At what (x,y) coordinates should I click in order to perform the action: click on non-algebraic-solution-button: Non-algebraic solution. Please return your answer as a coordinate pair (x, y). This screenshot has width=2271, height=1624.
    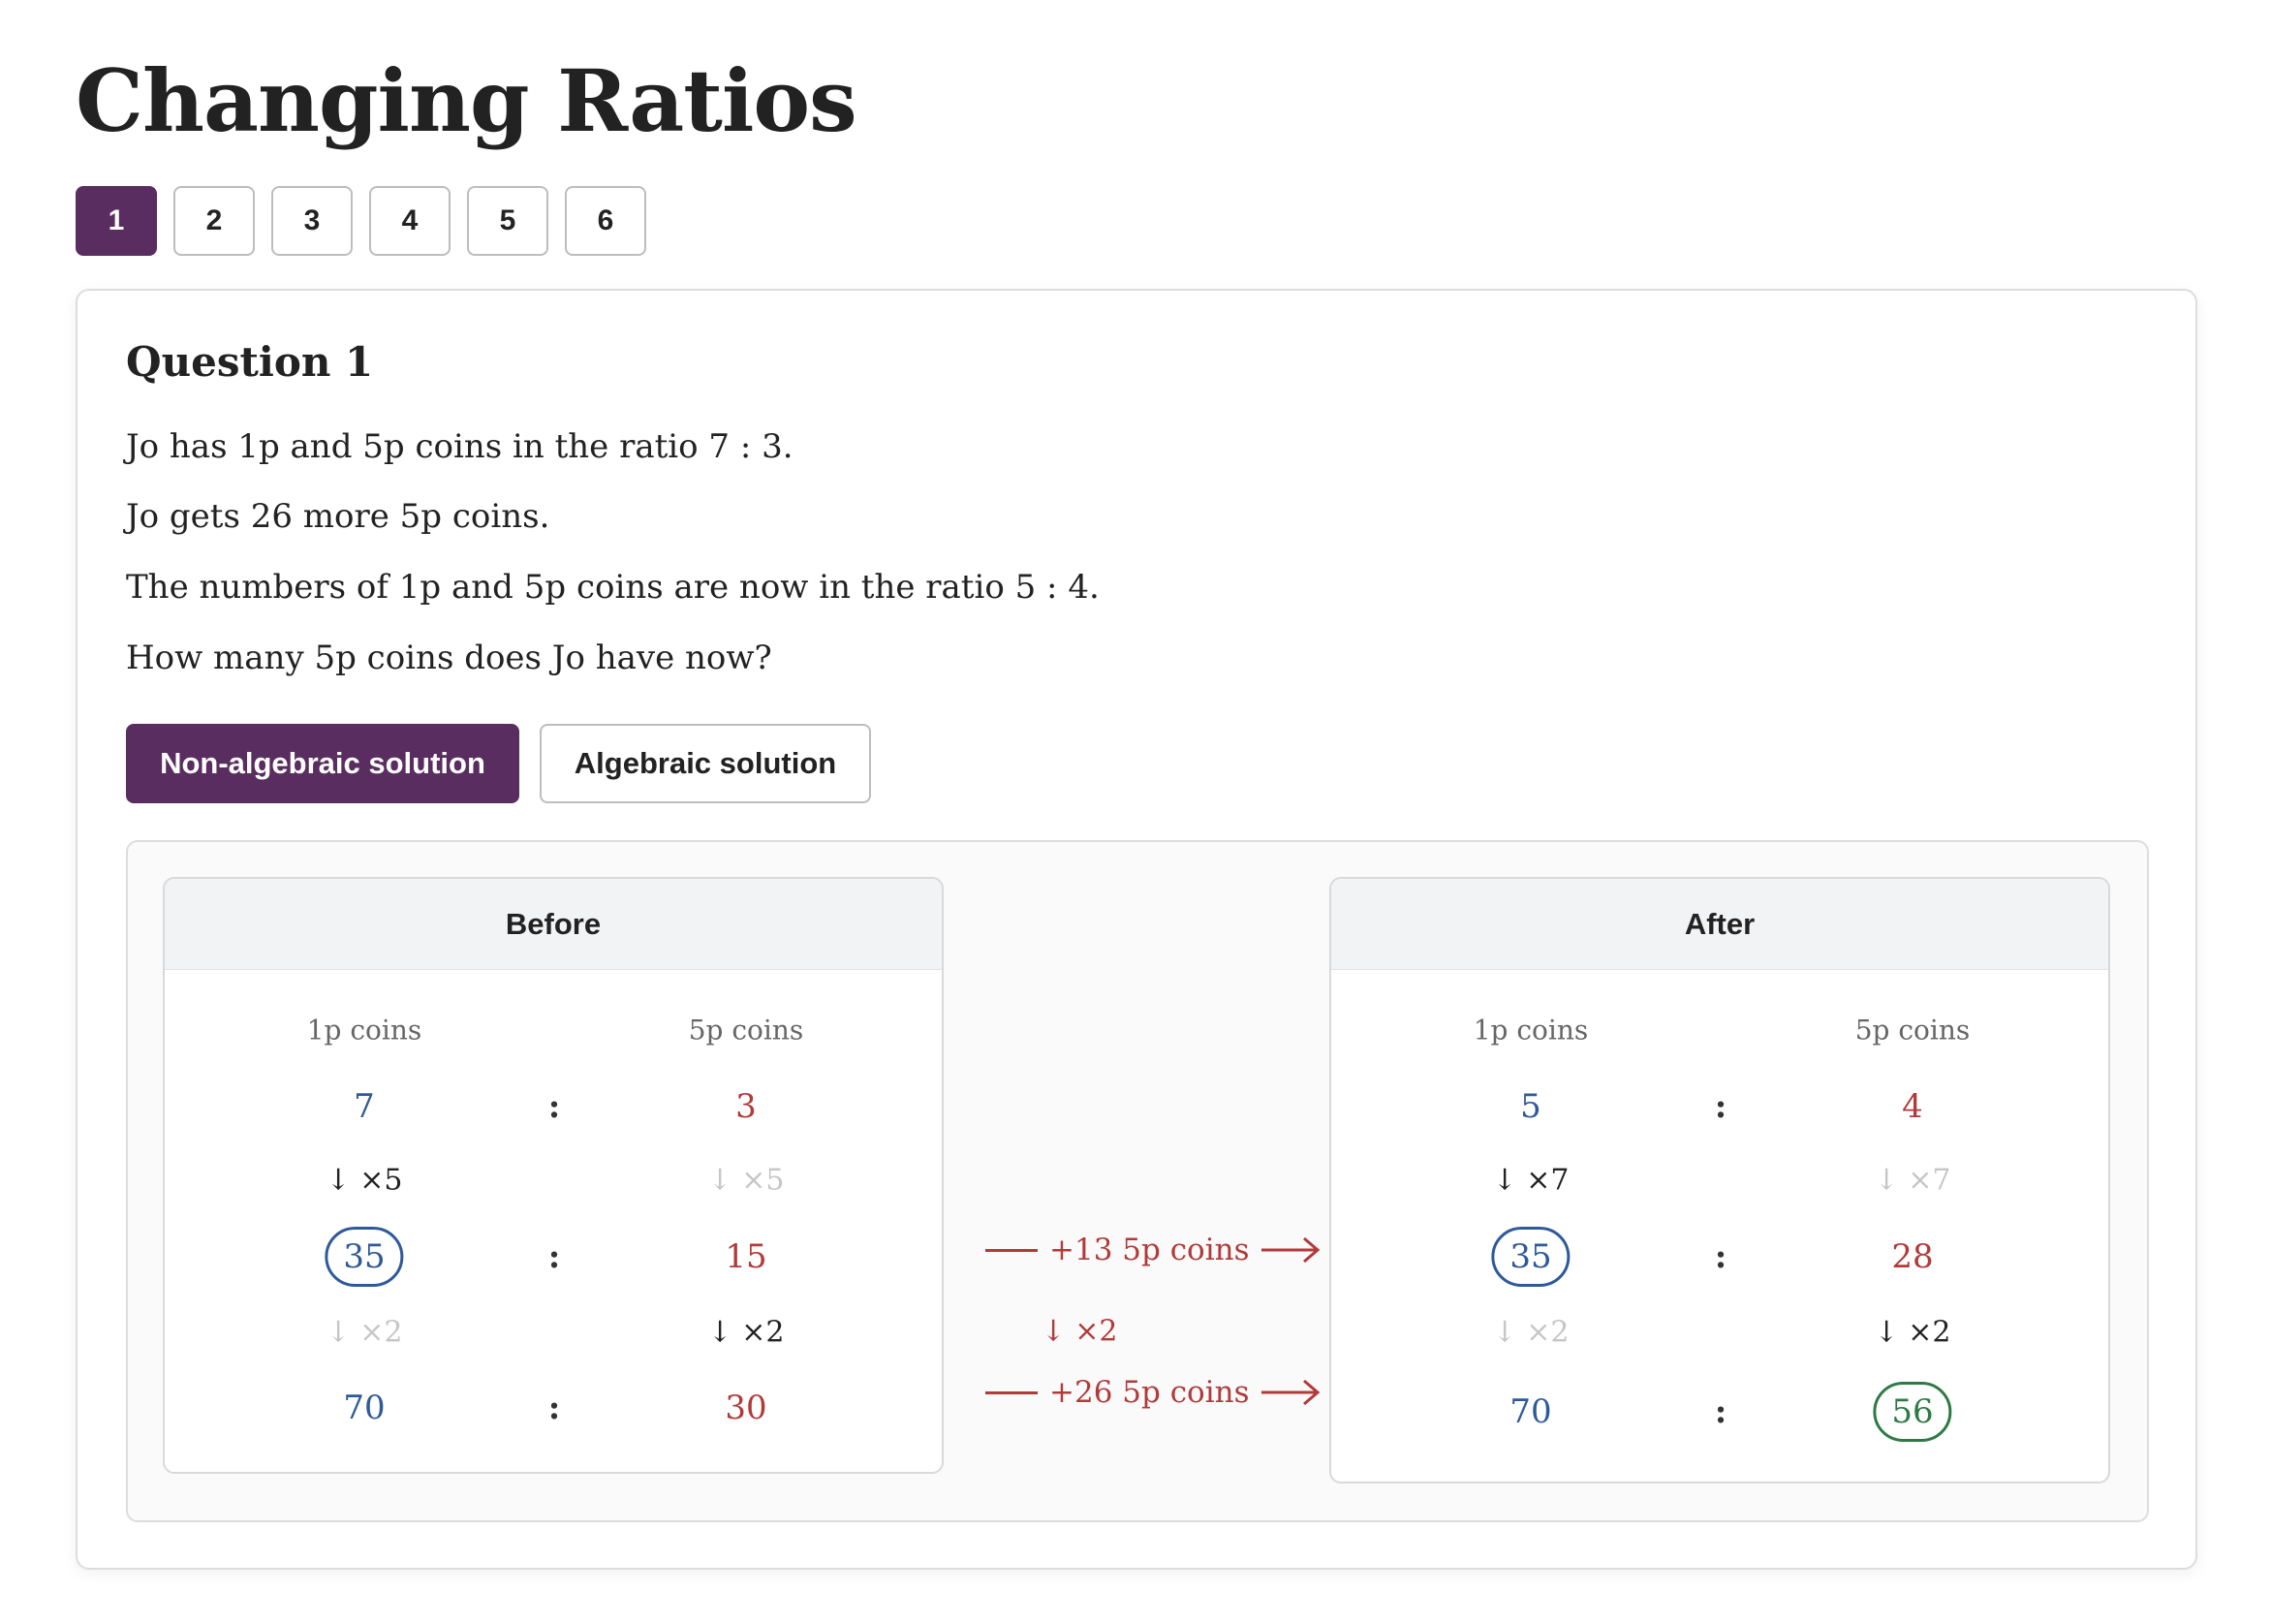
    Looking at the image, I should click on (322, 764).